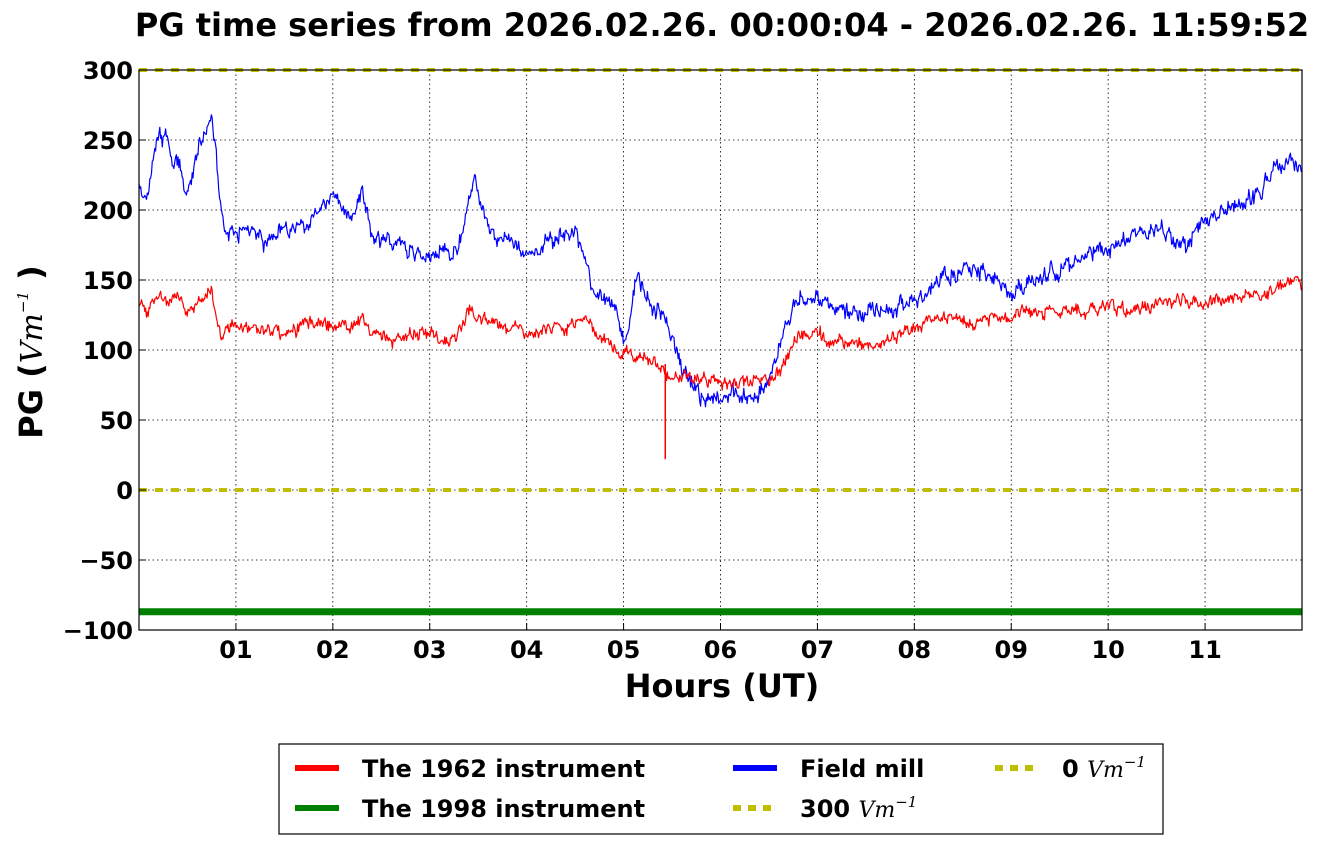  Describe the element at coordinates (32, 338) in the screenshot. I see `y-axis-label-unit: Vm` at that location.